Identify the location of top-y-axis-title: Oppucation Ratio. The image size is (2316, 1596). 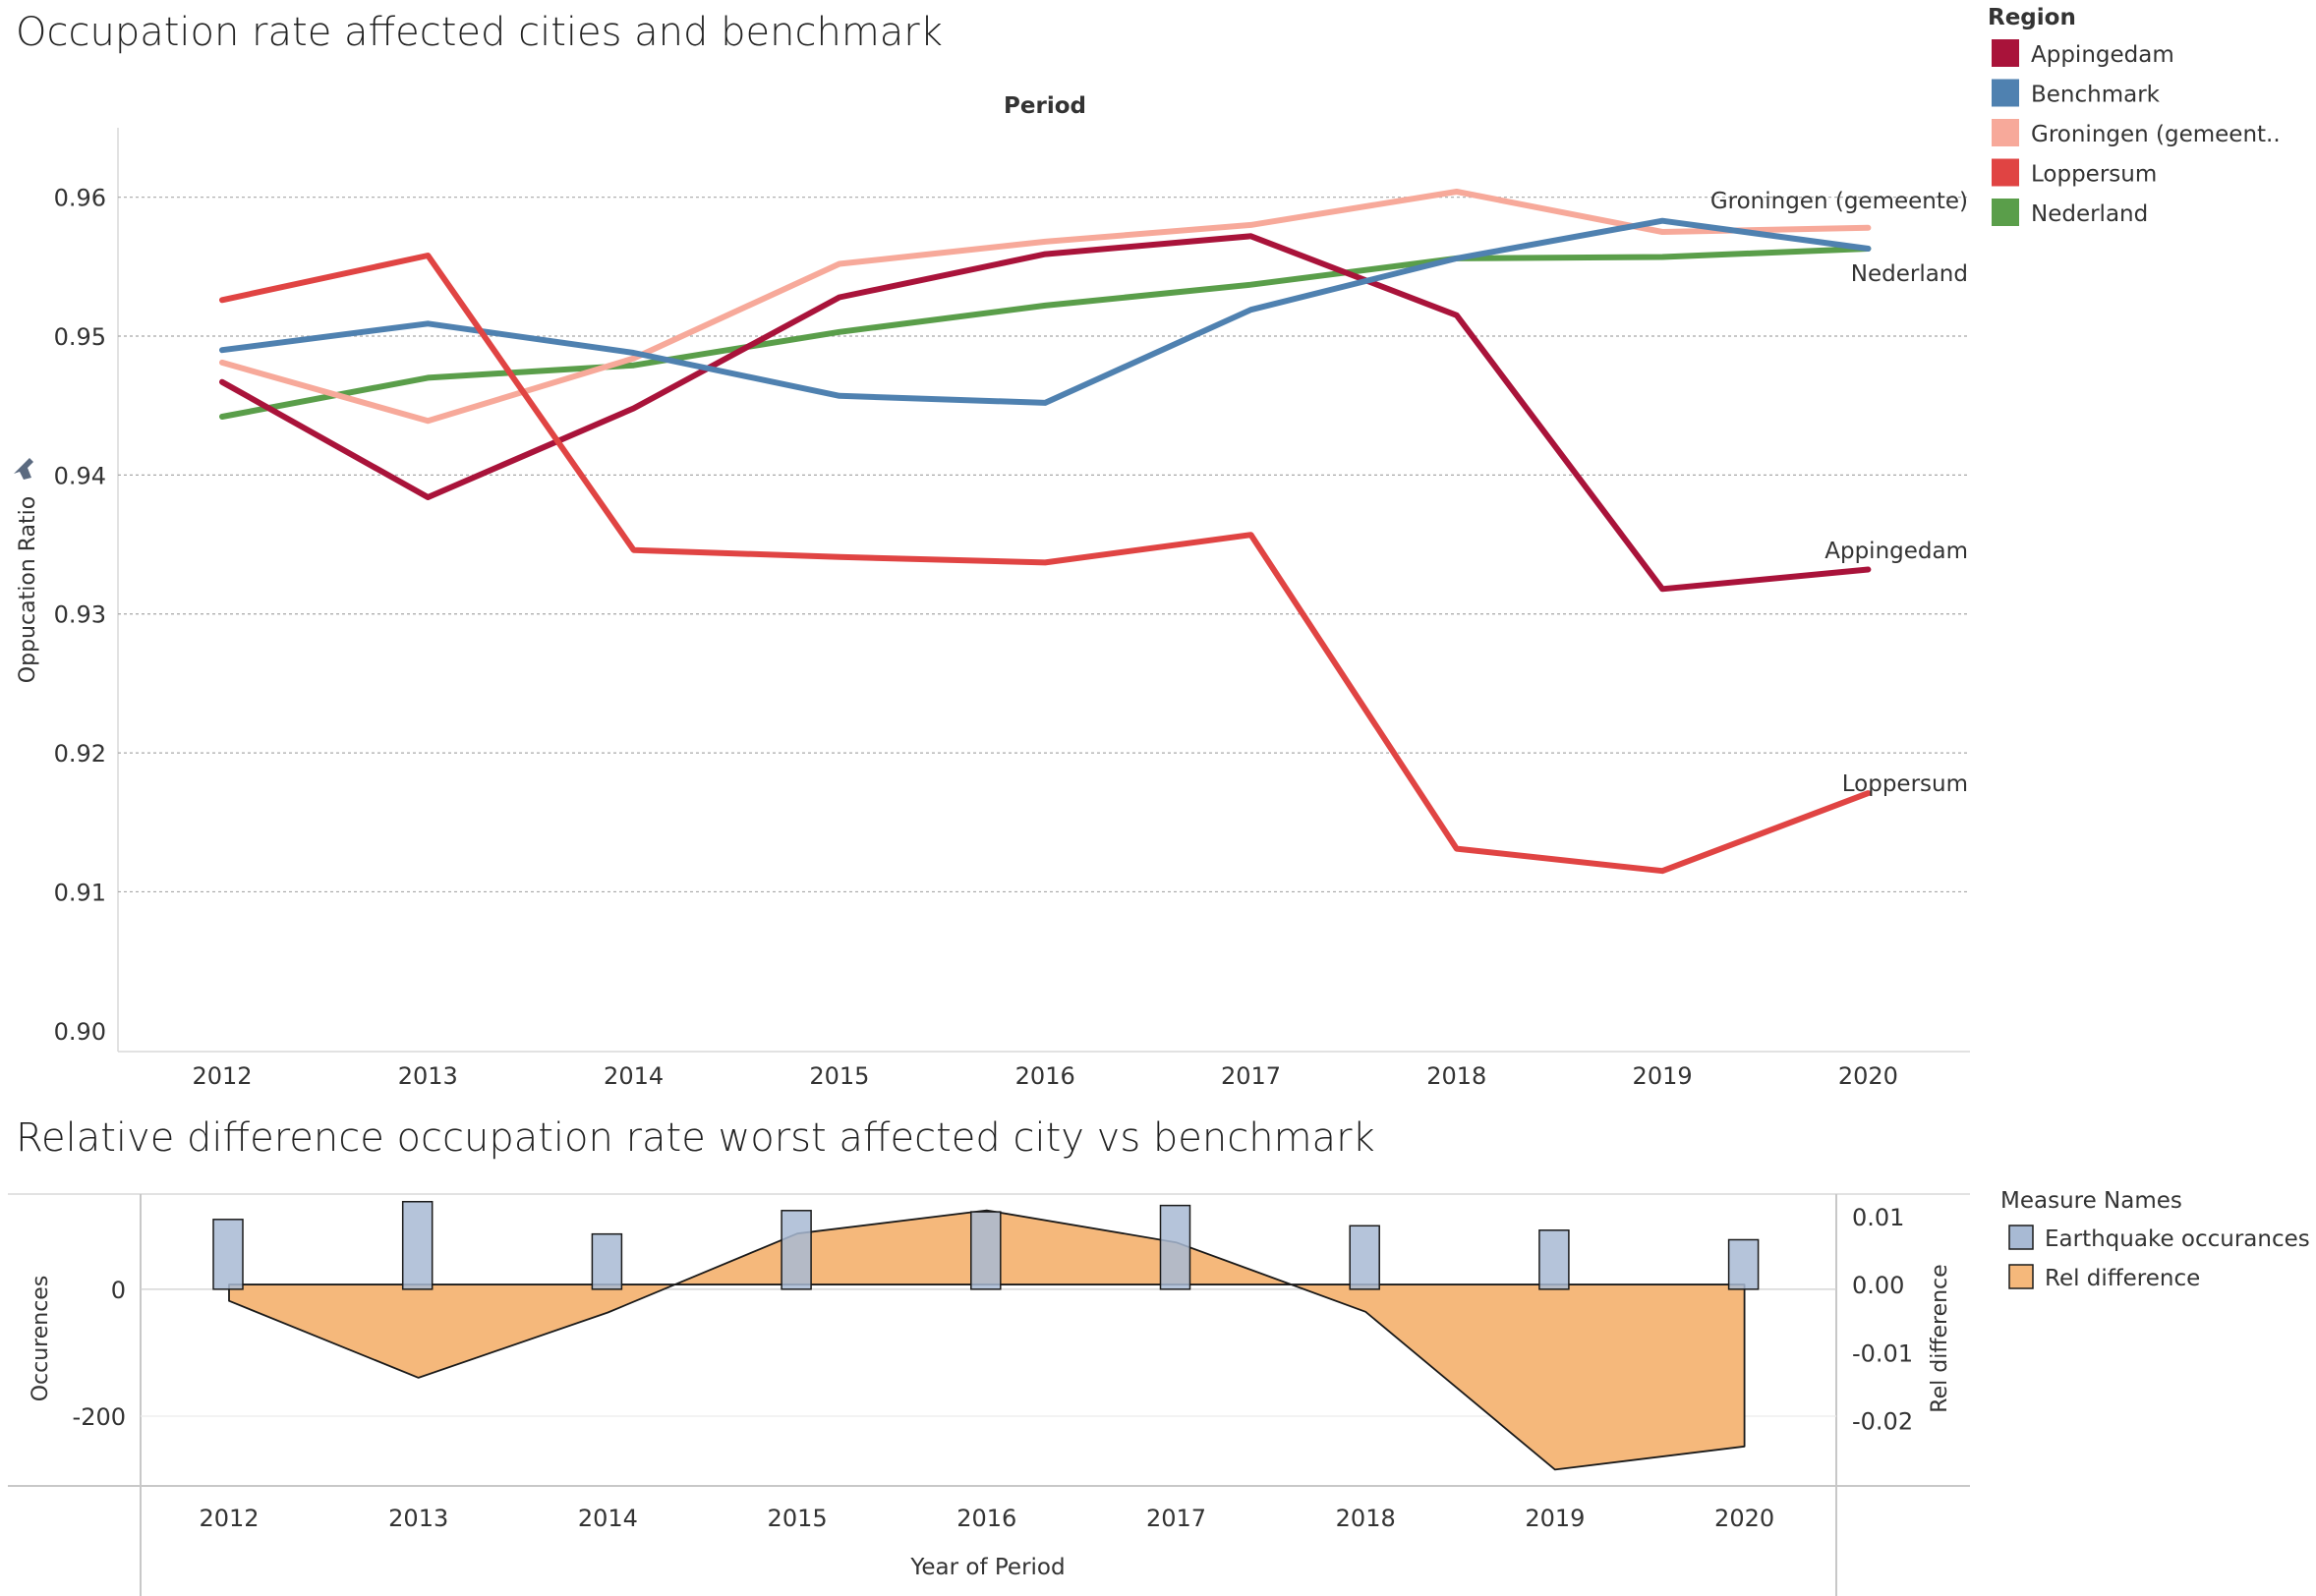
(28, 589).